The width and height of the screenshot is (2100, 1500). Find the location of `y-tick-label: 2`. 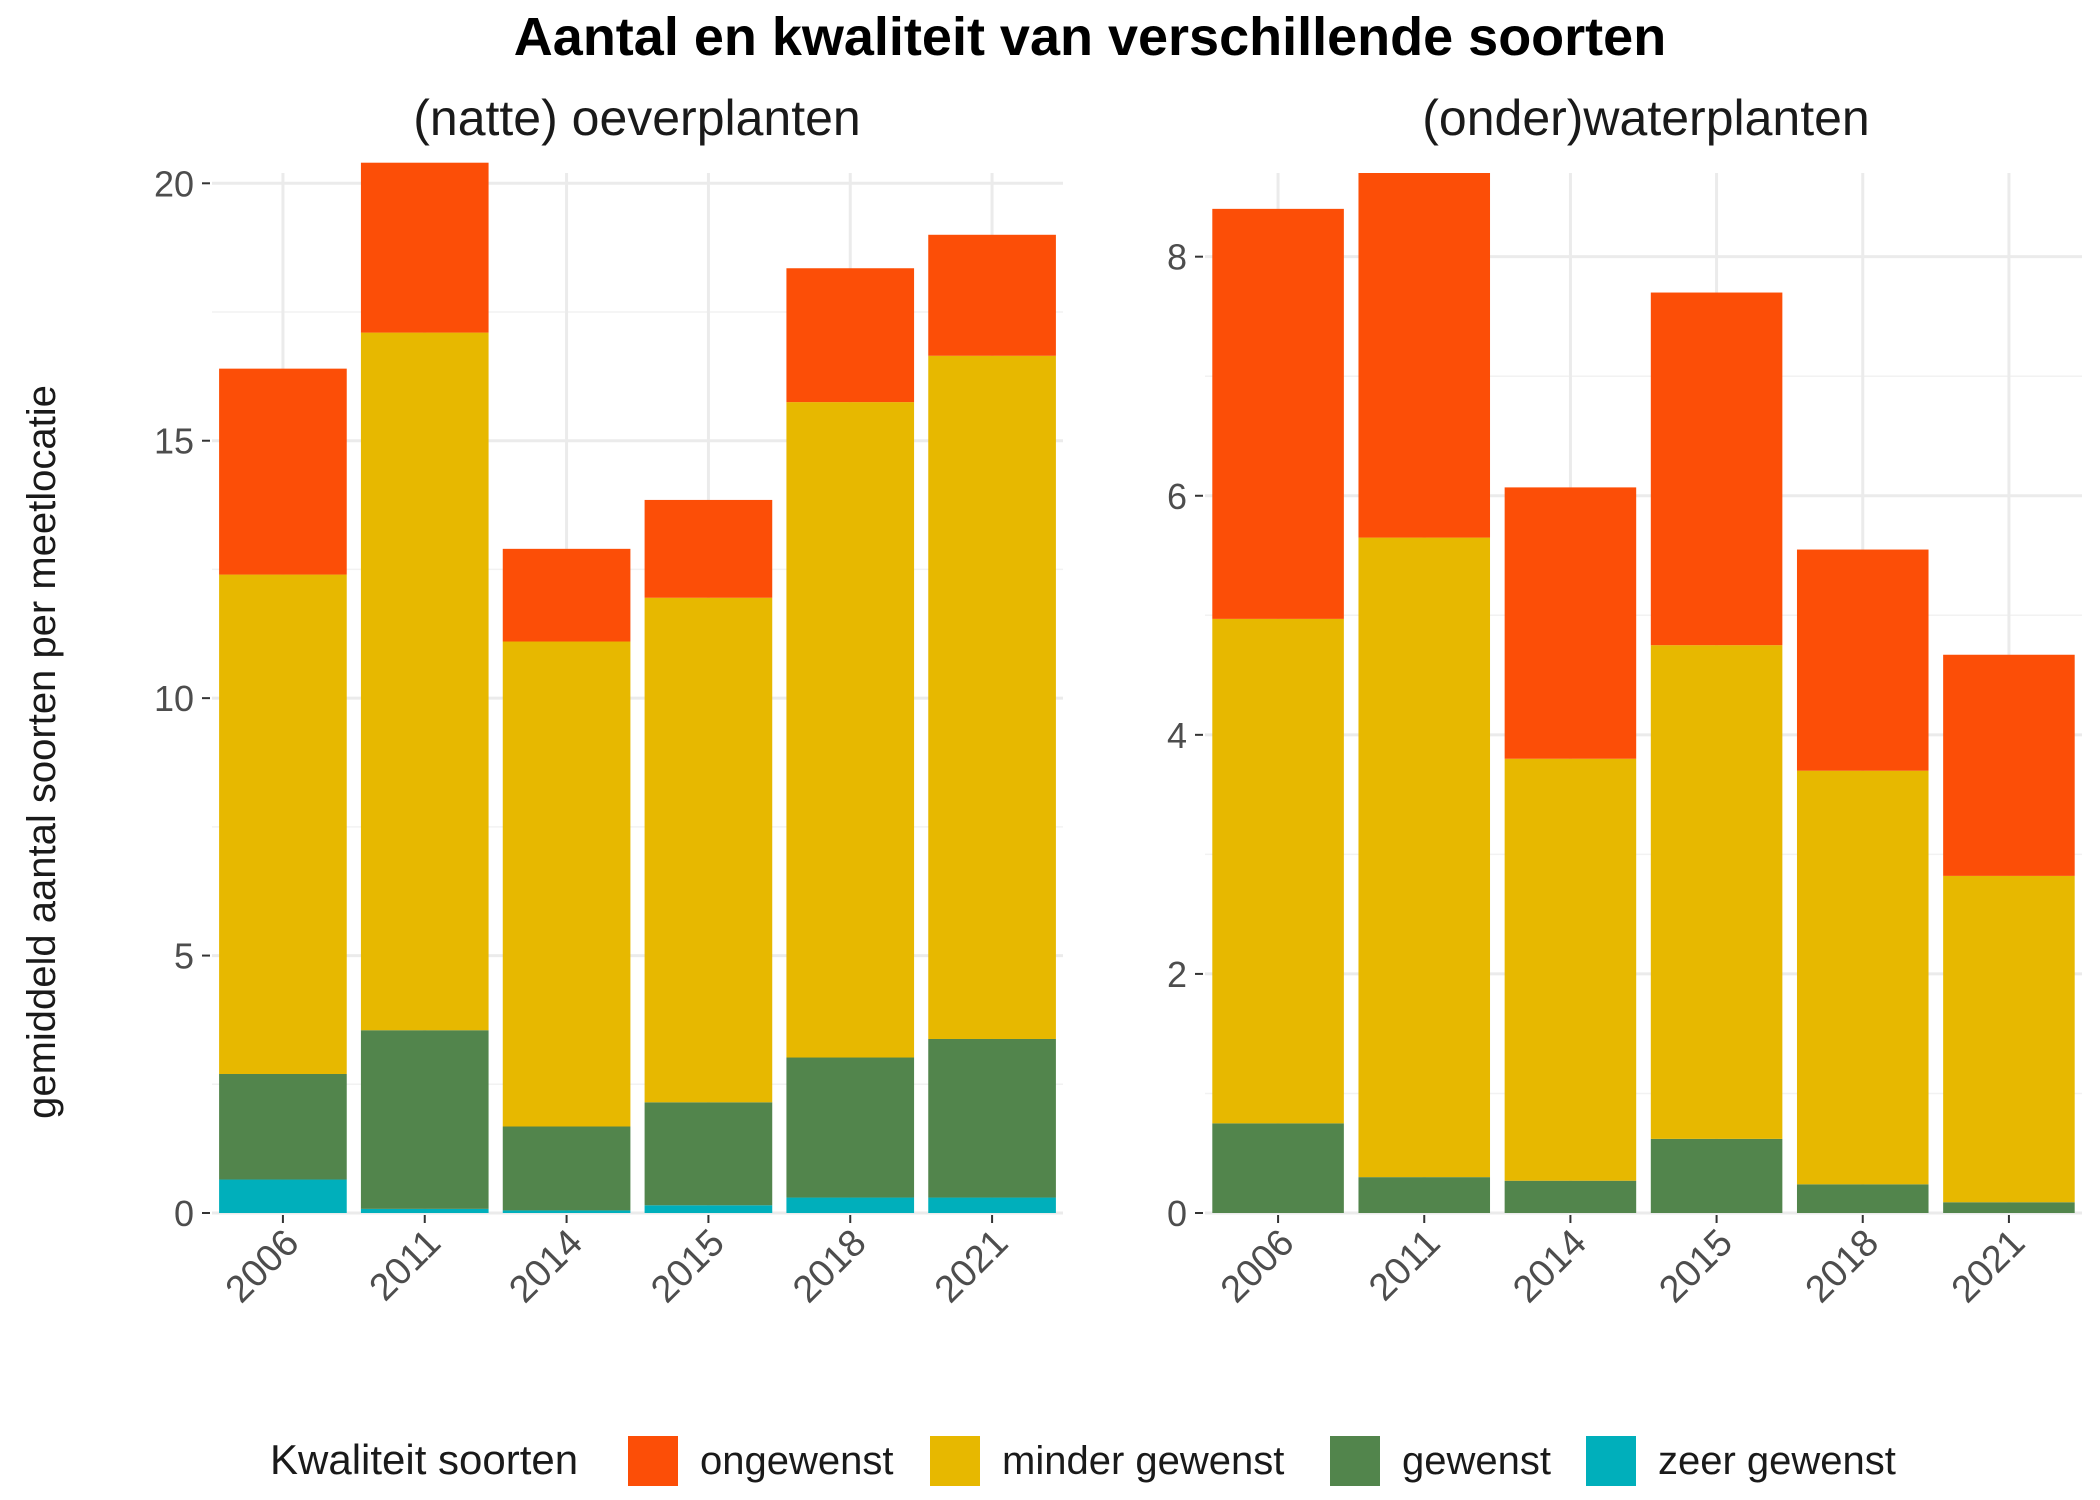

y-tick-label: 2 is located at coordinates (1177, 974).